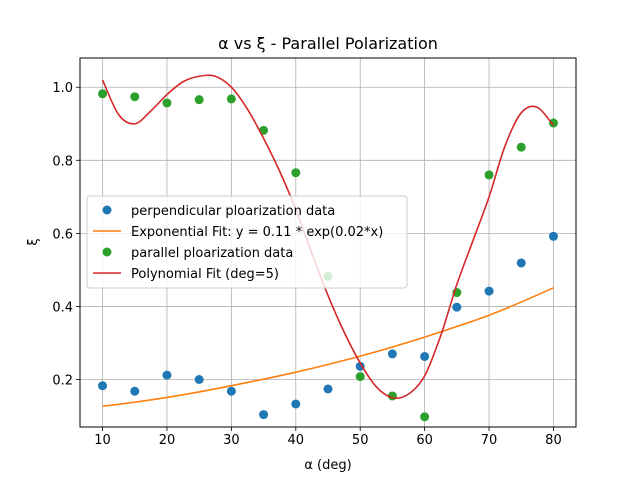 The image size is (640, 480). I want to click on legend-label: Polynomial Fit (deg=5), so click(205, 274).